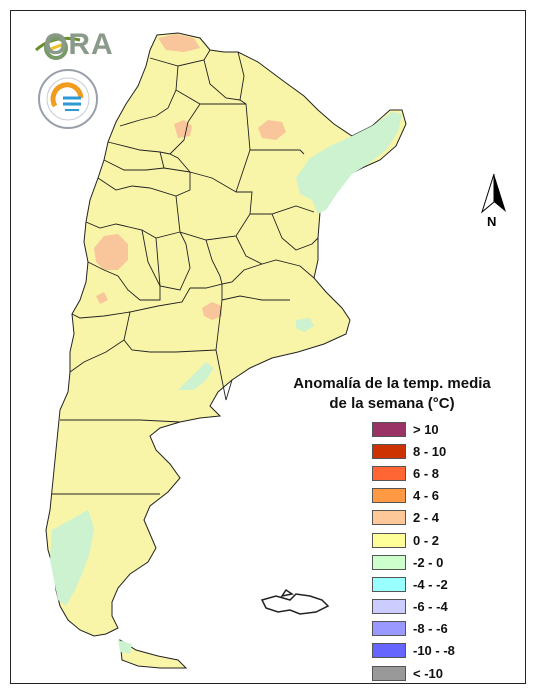 This screenshot has height=696, width=538. What do you see at coordinates (430, 584) in the screenshot?
I see `legend-label: -4 - -2` at bounding box center [430, 584].